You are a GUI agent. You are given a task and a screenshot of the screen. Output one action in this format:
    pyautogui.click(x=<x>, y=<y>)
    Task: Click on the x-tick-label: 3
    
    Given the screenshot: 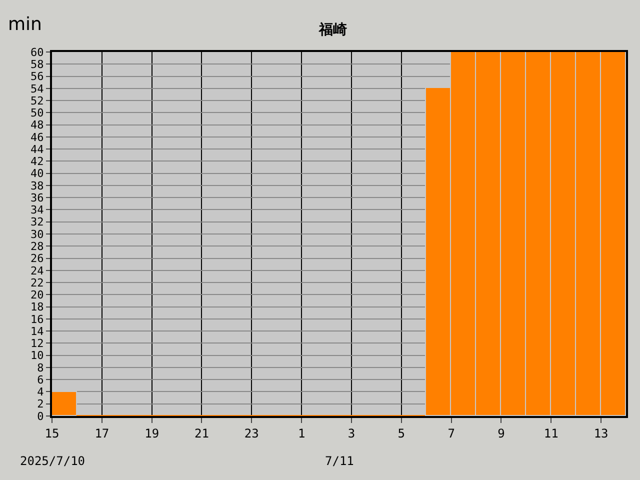 What is the action you would take?
    pyautogui.click(x=352, y=433)
    